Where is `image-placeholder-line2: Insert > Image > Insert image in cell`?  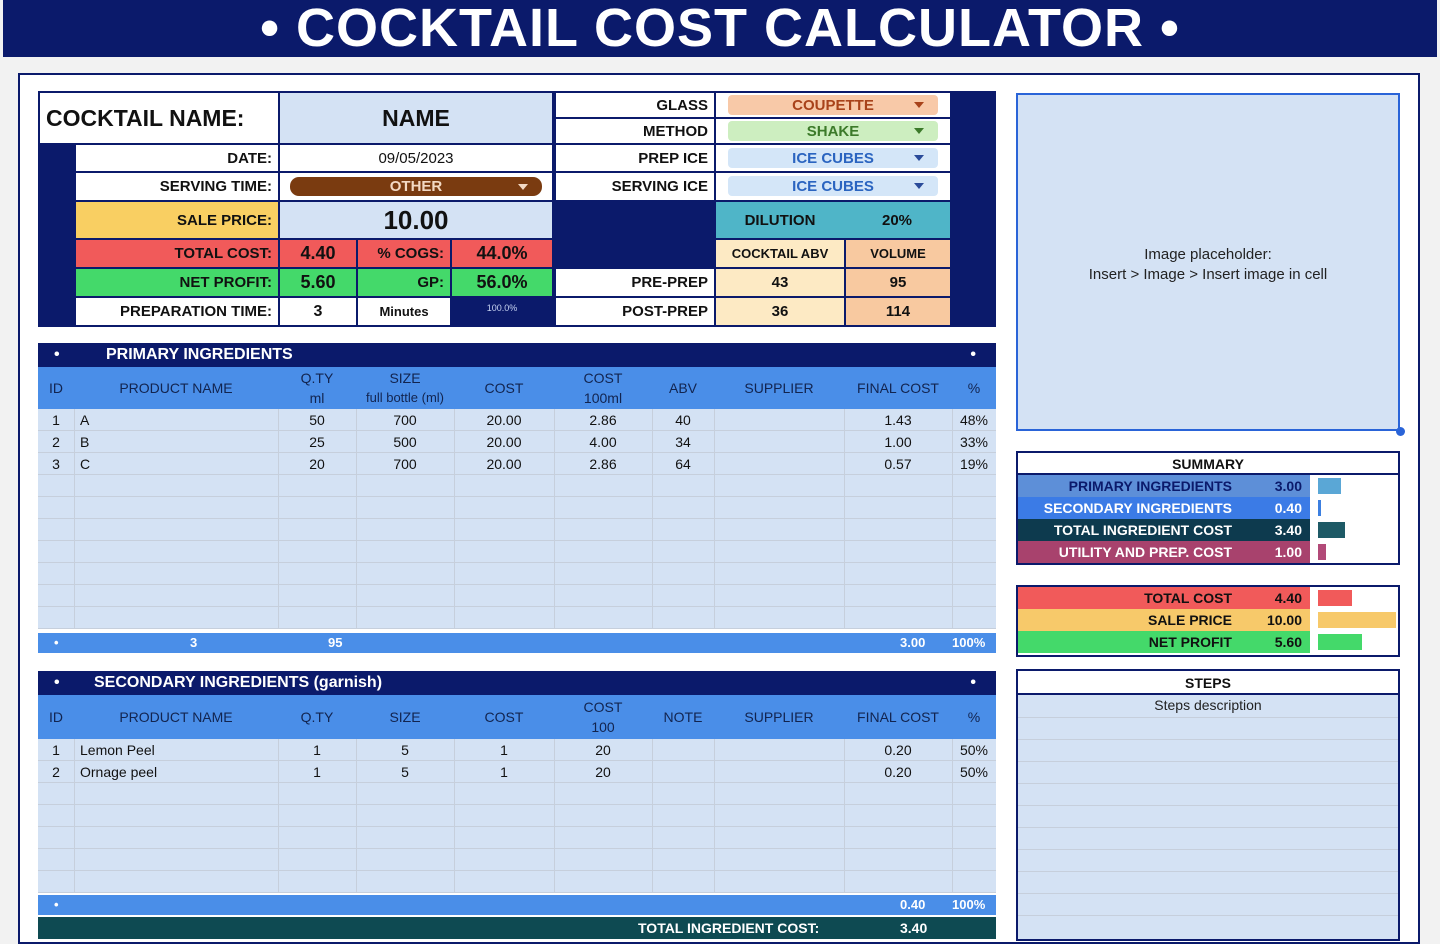
image-placeholder-line2: Insert > Image > Insert image in cell is located at coordinates (1208, 274).